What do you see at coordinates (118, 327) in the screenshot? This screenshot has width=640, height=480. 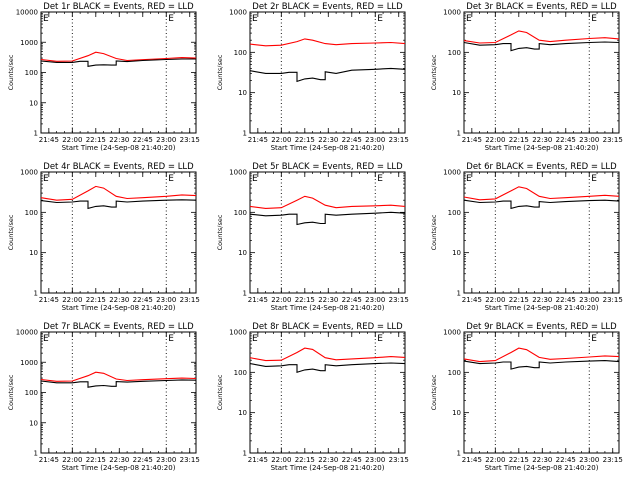 I see `panel-title: Det 7r BLACK = Events, RED = LLD` at bounding box center [118, 327].